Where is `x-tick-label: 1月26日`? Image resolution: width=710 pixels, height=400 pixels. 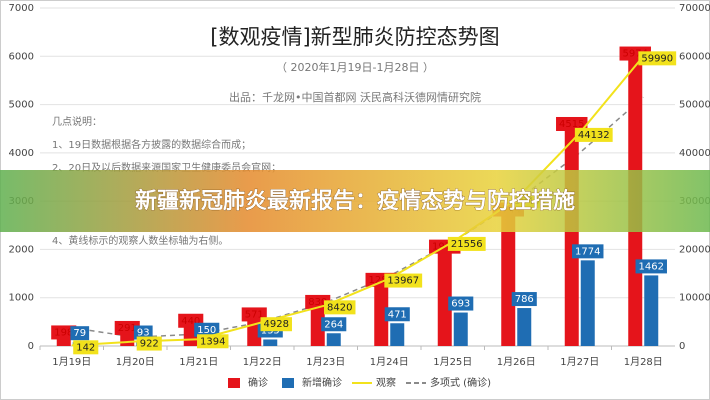
x-tick-label: 1月26日 is located at coordinates (516, 362).